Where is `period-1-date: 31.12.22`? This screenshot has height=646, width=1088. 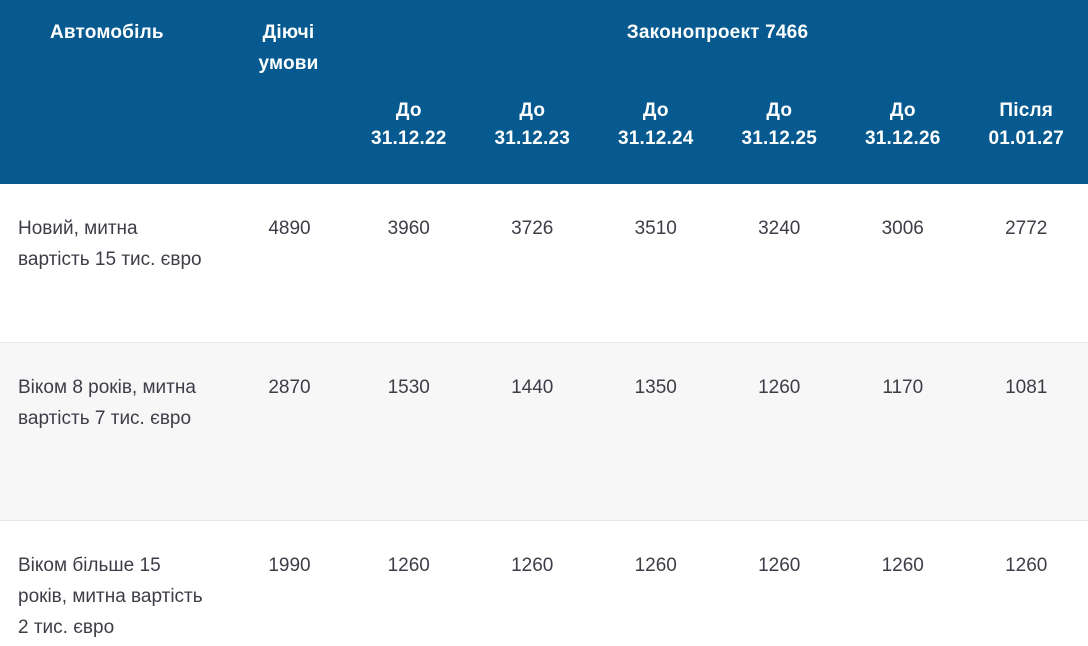
period-1-date: 31.12.22 is located at coordinates (408, 138).